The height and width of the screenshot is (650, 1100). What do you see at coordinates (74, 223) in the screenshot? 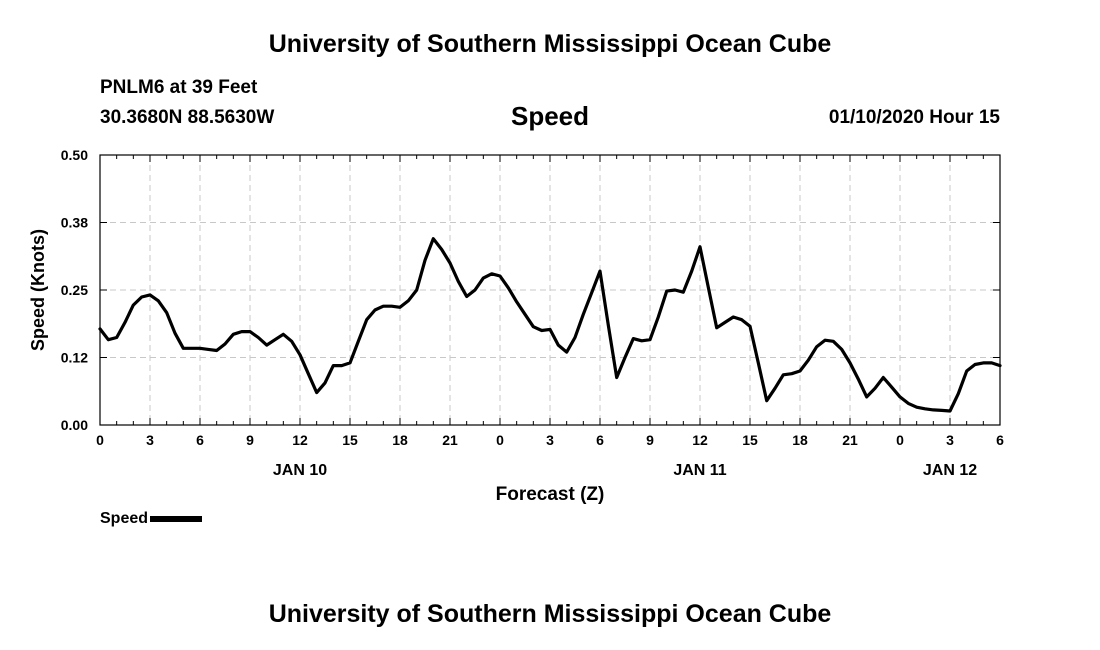
I see `y-tick-label: 0.38` at bounding box center [74, 223].